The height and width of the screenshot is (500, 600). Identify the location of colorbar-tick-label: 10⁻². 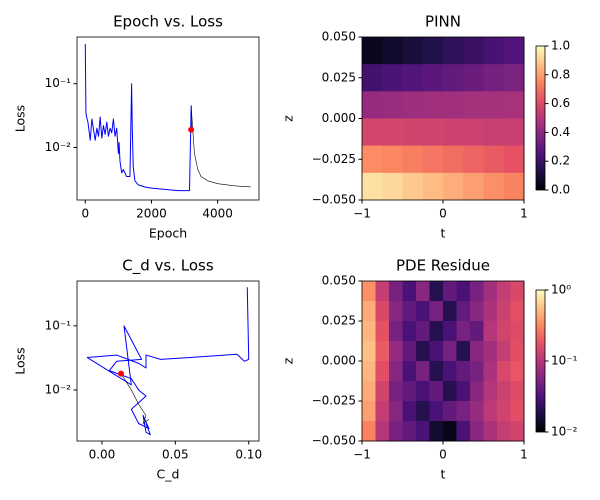
(564, 432).